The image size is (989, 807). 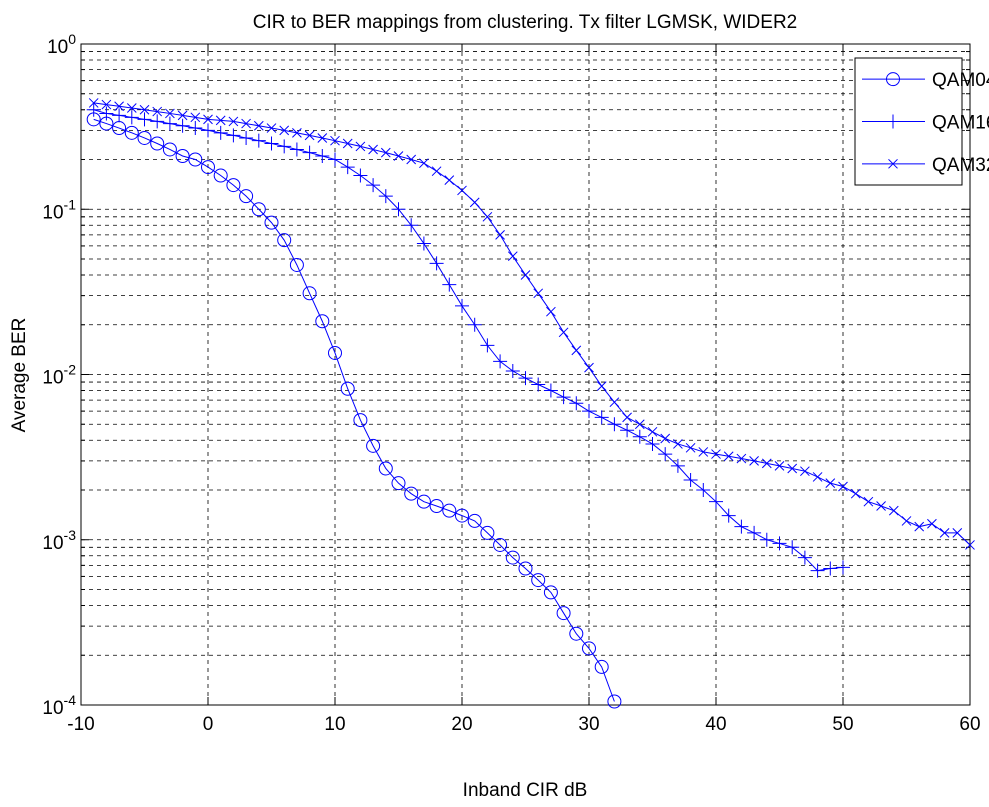 I want to click on legend-label: QAM04, so click(x=960, y=80).